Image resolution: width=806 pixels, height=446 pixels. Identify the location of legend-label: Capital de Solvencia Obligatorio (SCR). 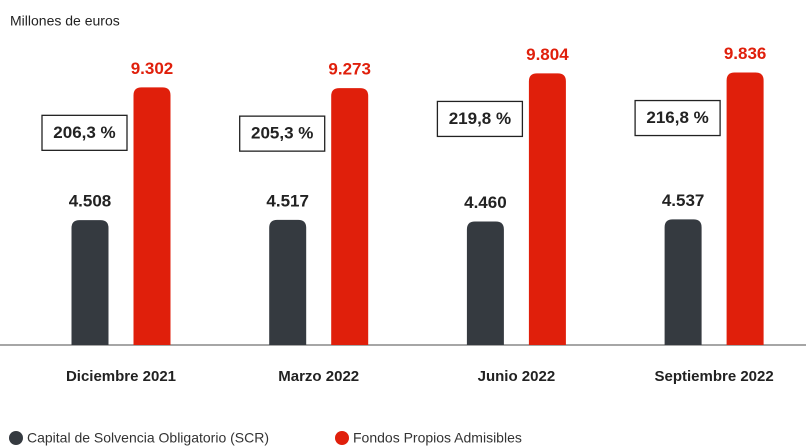
(148, 438).